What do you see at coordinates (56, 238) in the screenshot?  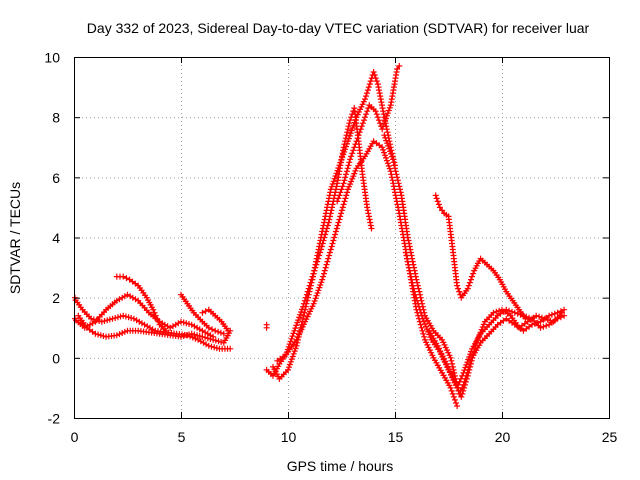 I see `y-tick-label: 4` at bounding box center [56, 238].